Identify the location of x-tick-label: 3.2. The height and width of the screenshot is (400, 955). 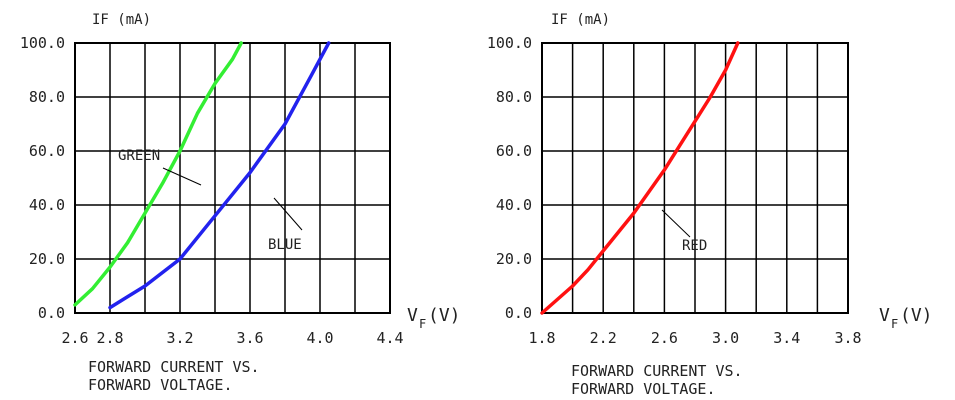
(179, 338).